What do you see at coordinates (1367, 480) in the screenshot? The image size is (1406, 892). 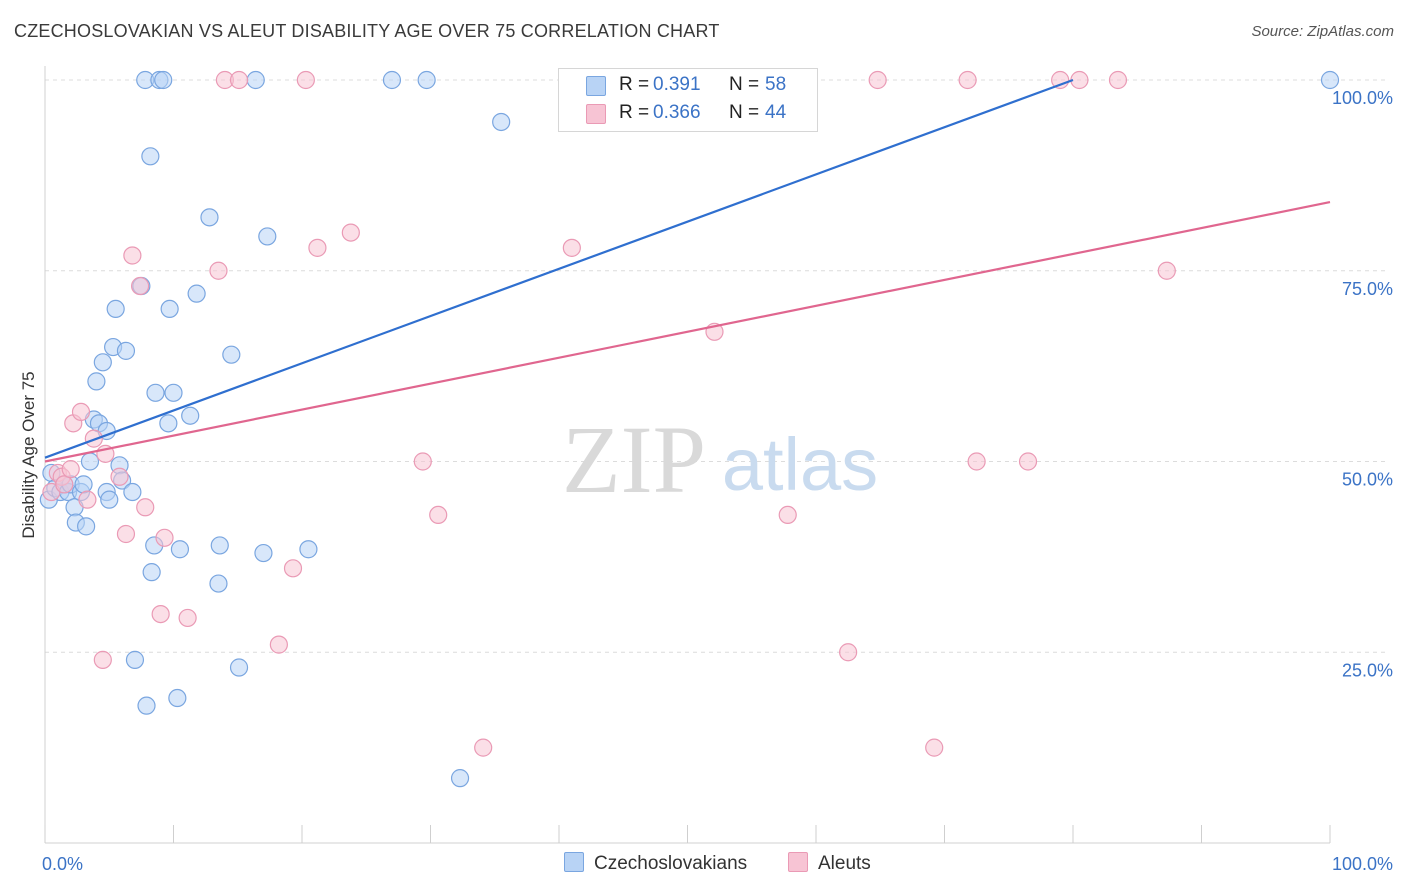 I see `y-tick-label: 50.0%` at bounding box center [1367, 480].